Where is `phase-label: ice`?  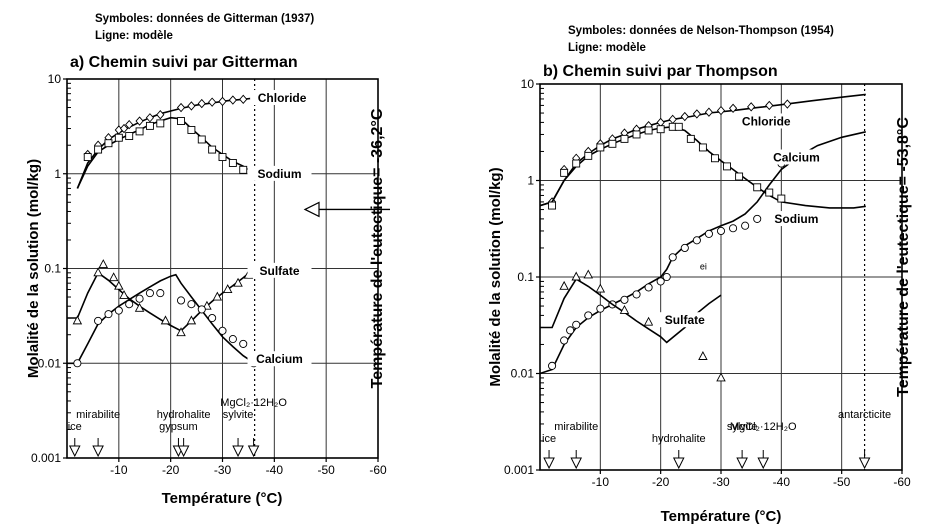
phase-label: ice is located at coordinates (549, 439).